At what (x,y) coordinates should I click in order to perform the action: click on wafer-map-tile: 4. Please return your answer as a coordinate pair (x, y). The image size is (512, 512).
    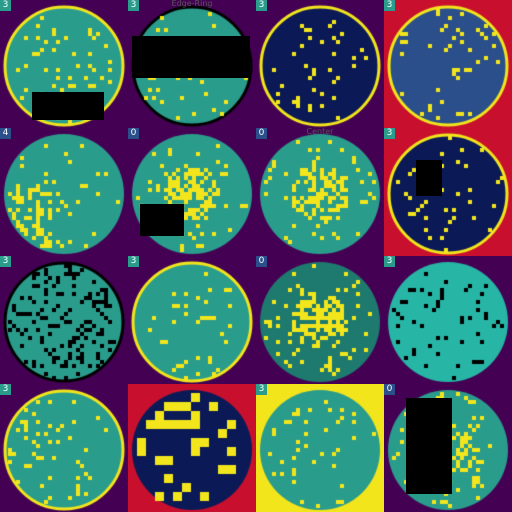
    Looking at the image, I should click on (64, 192).